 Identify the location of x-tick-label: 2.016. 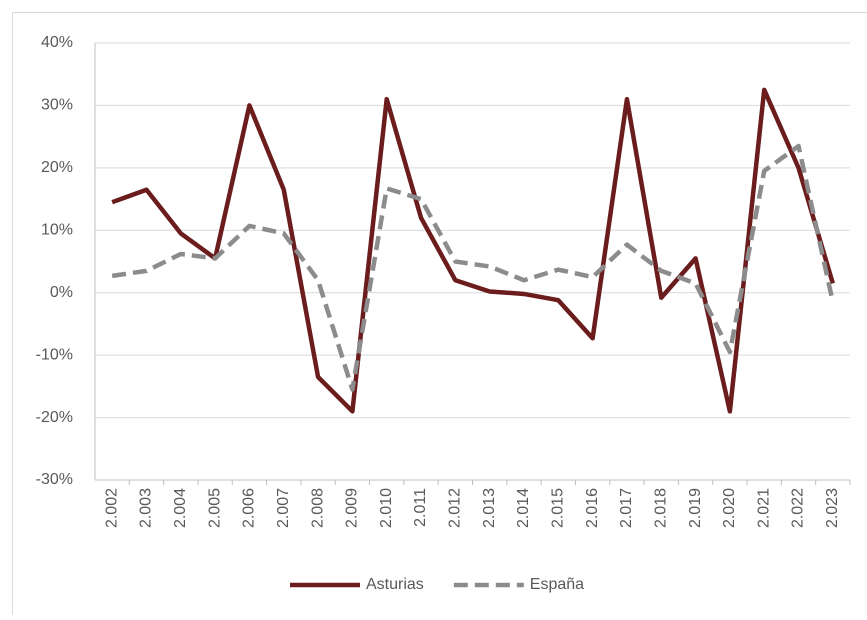
(592, 508).